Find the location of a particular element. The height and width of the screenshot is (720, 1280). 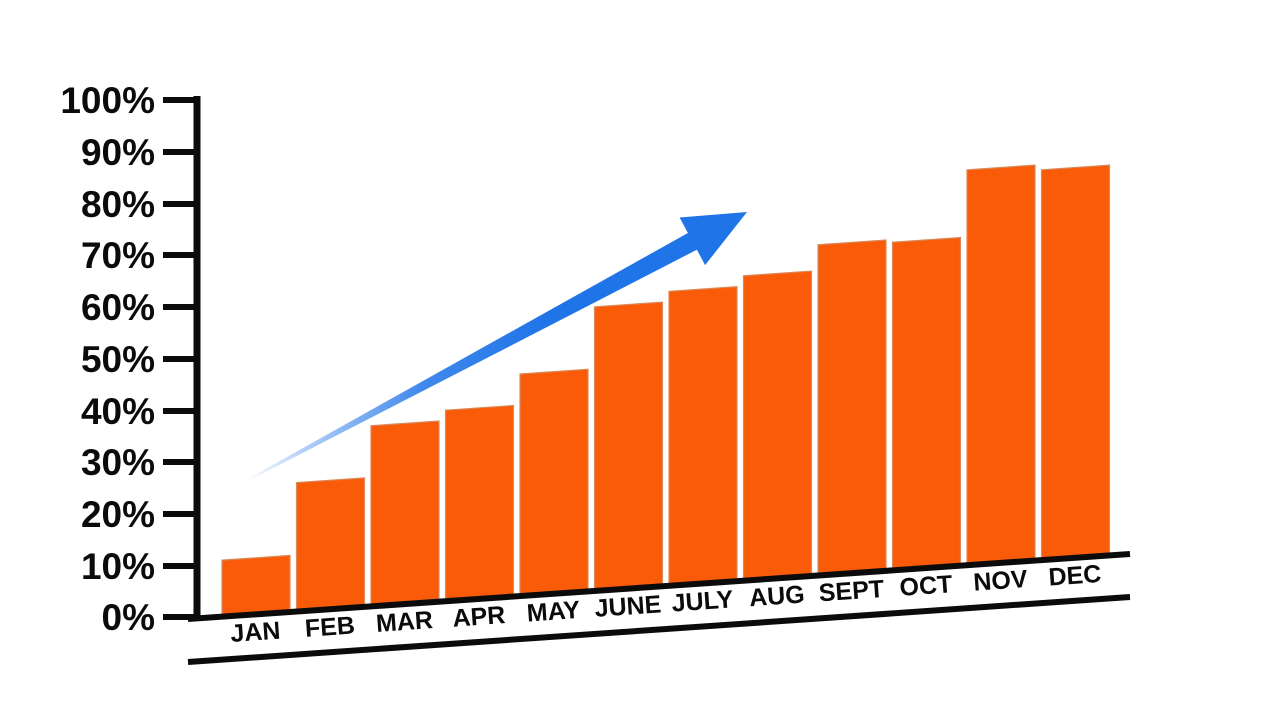

x-axis-line-bottom is located at coordinates (659, 629).